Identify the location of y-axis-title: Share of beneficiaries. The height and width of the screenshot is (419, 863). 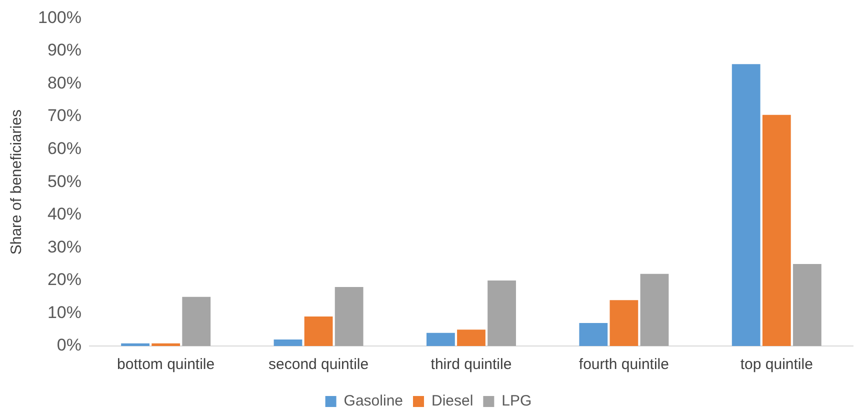
(17, 182).